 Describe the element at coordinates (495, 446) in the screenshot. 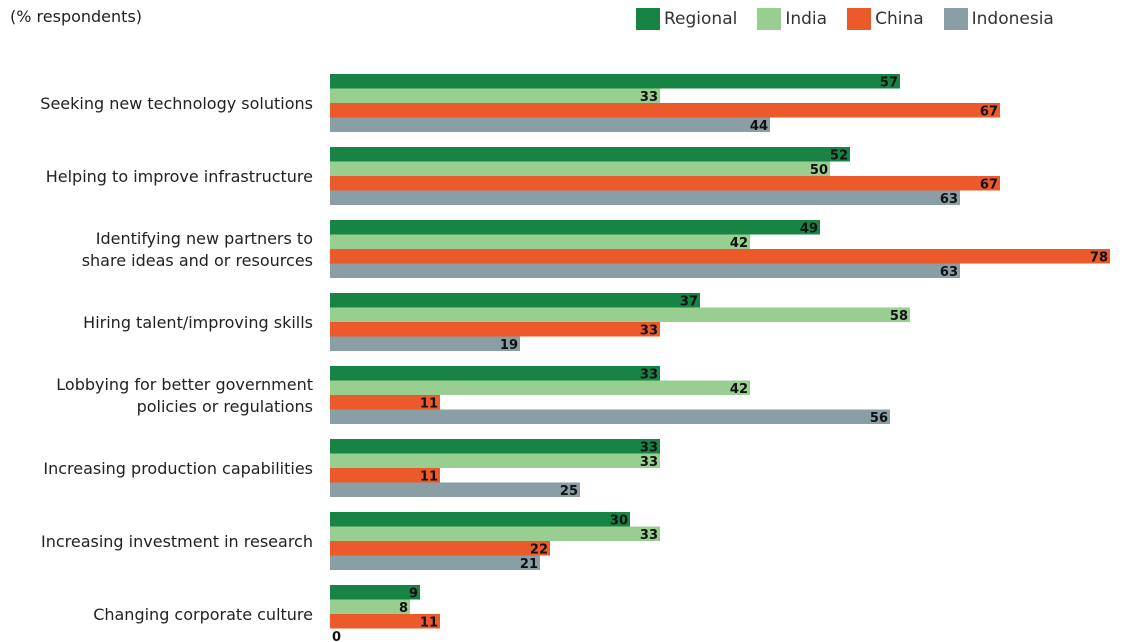

I see `bar-regional-increasing-production-capabilities` at that location.